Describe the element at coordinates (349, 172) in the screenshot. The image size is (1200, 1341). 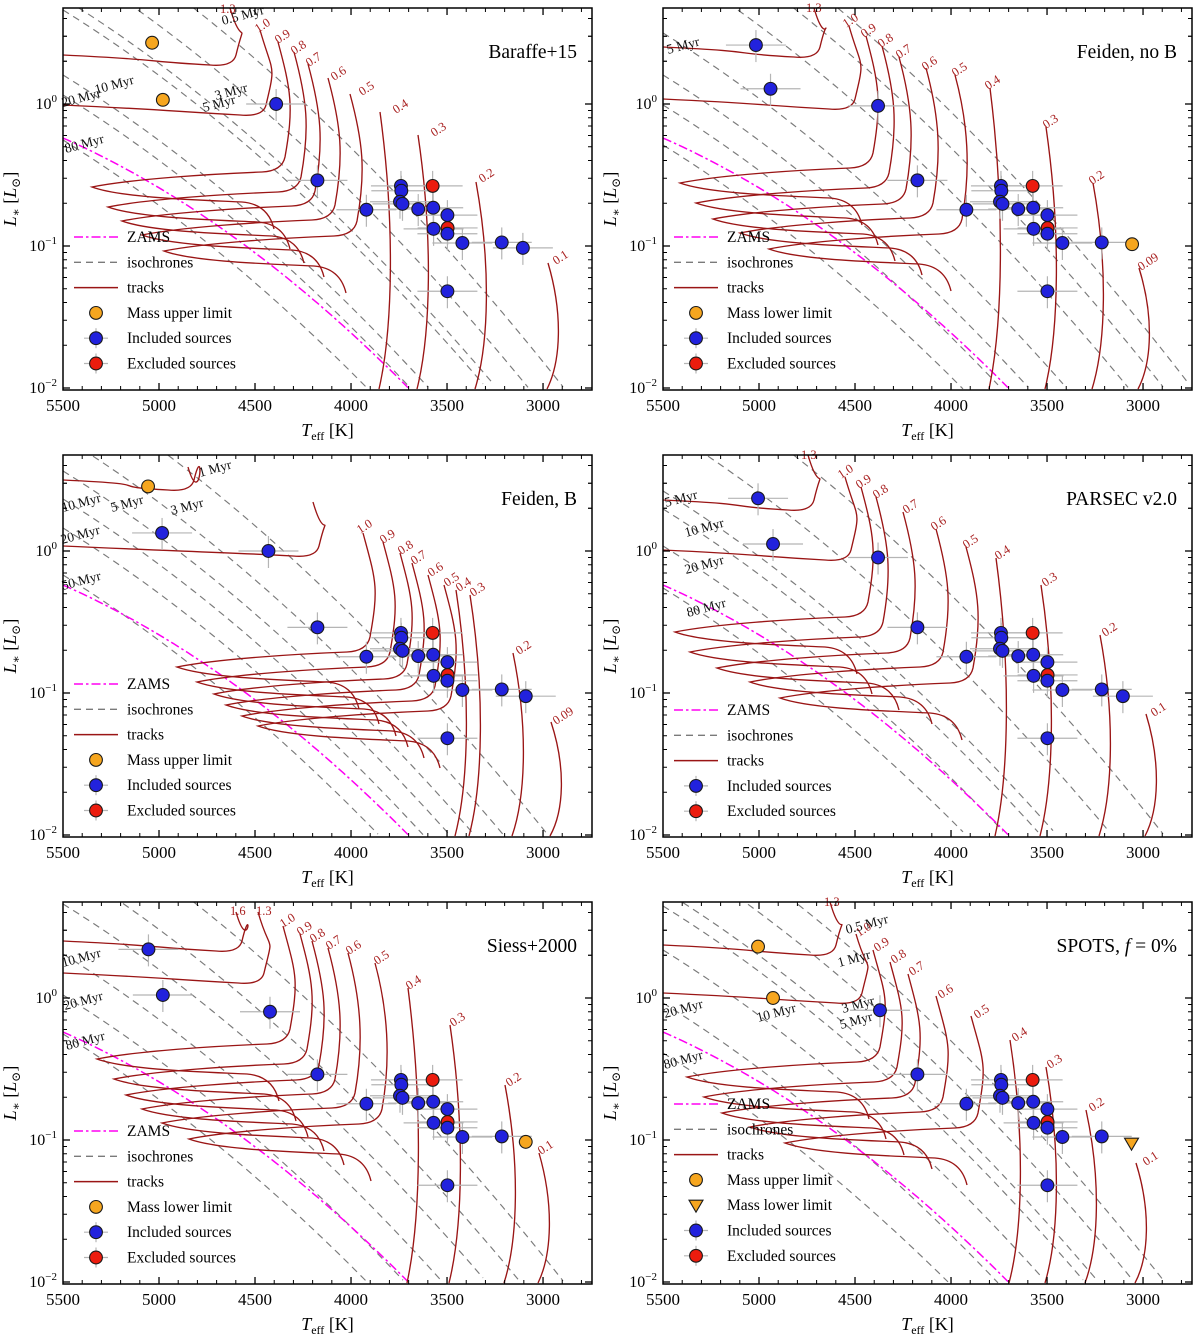
I see `baraffe15-data-points` at that location.